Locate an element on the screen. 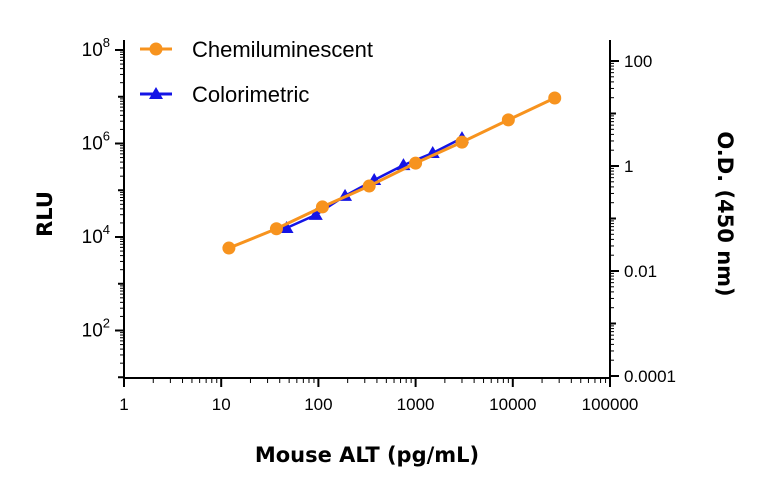 The height and width of the screenshot is (490, 768). y-tick-label: 10⁶ is located at coordinates (96, 142).